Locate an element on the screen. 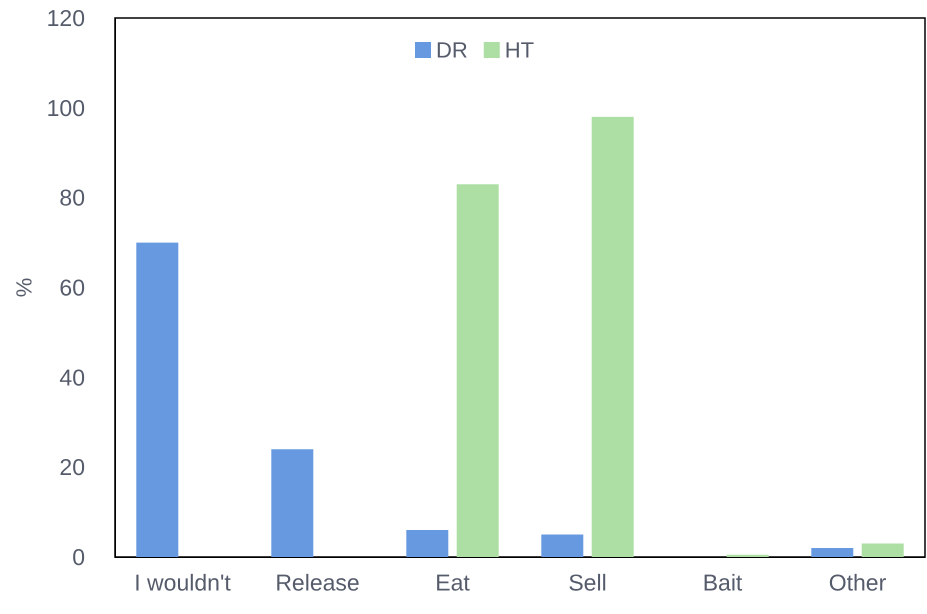 The image size is (927, 614). x-tick-label: Eat is located at coordinates (452, 583).